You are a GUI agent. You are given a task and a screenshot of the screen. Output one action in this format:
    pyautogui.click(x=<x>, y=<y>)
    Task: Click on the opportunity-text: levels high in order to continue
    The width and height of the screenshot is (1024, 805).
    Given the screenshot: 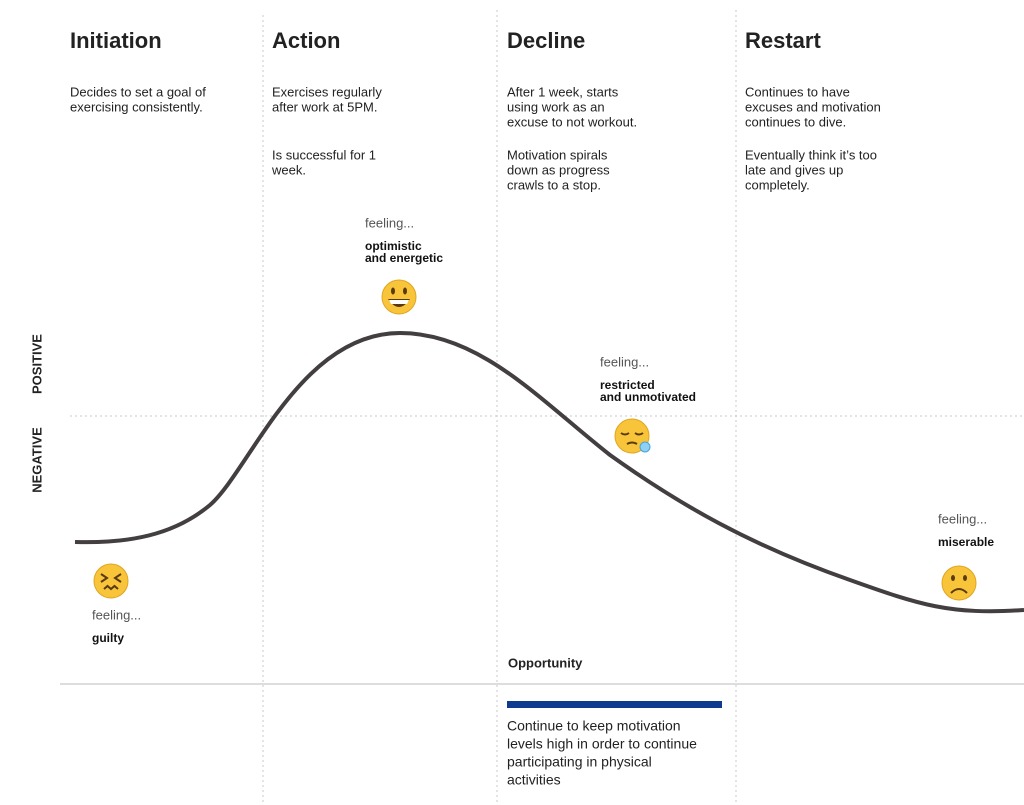 What is the action you would take?
    pyautogui.click(x=602, y=744)
    